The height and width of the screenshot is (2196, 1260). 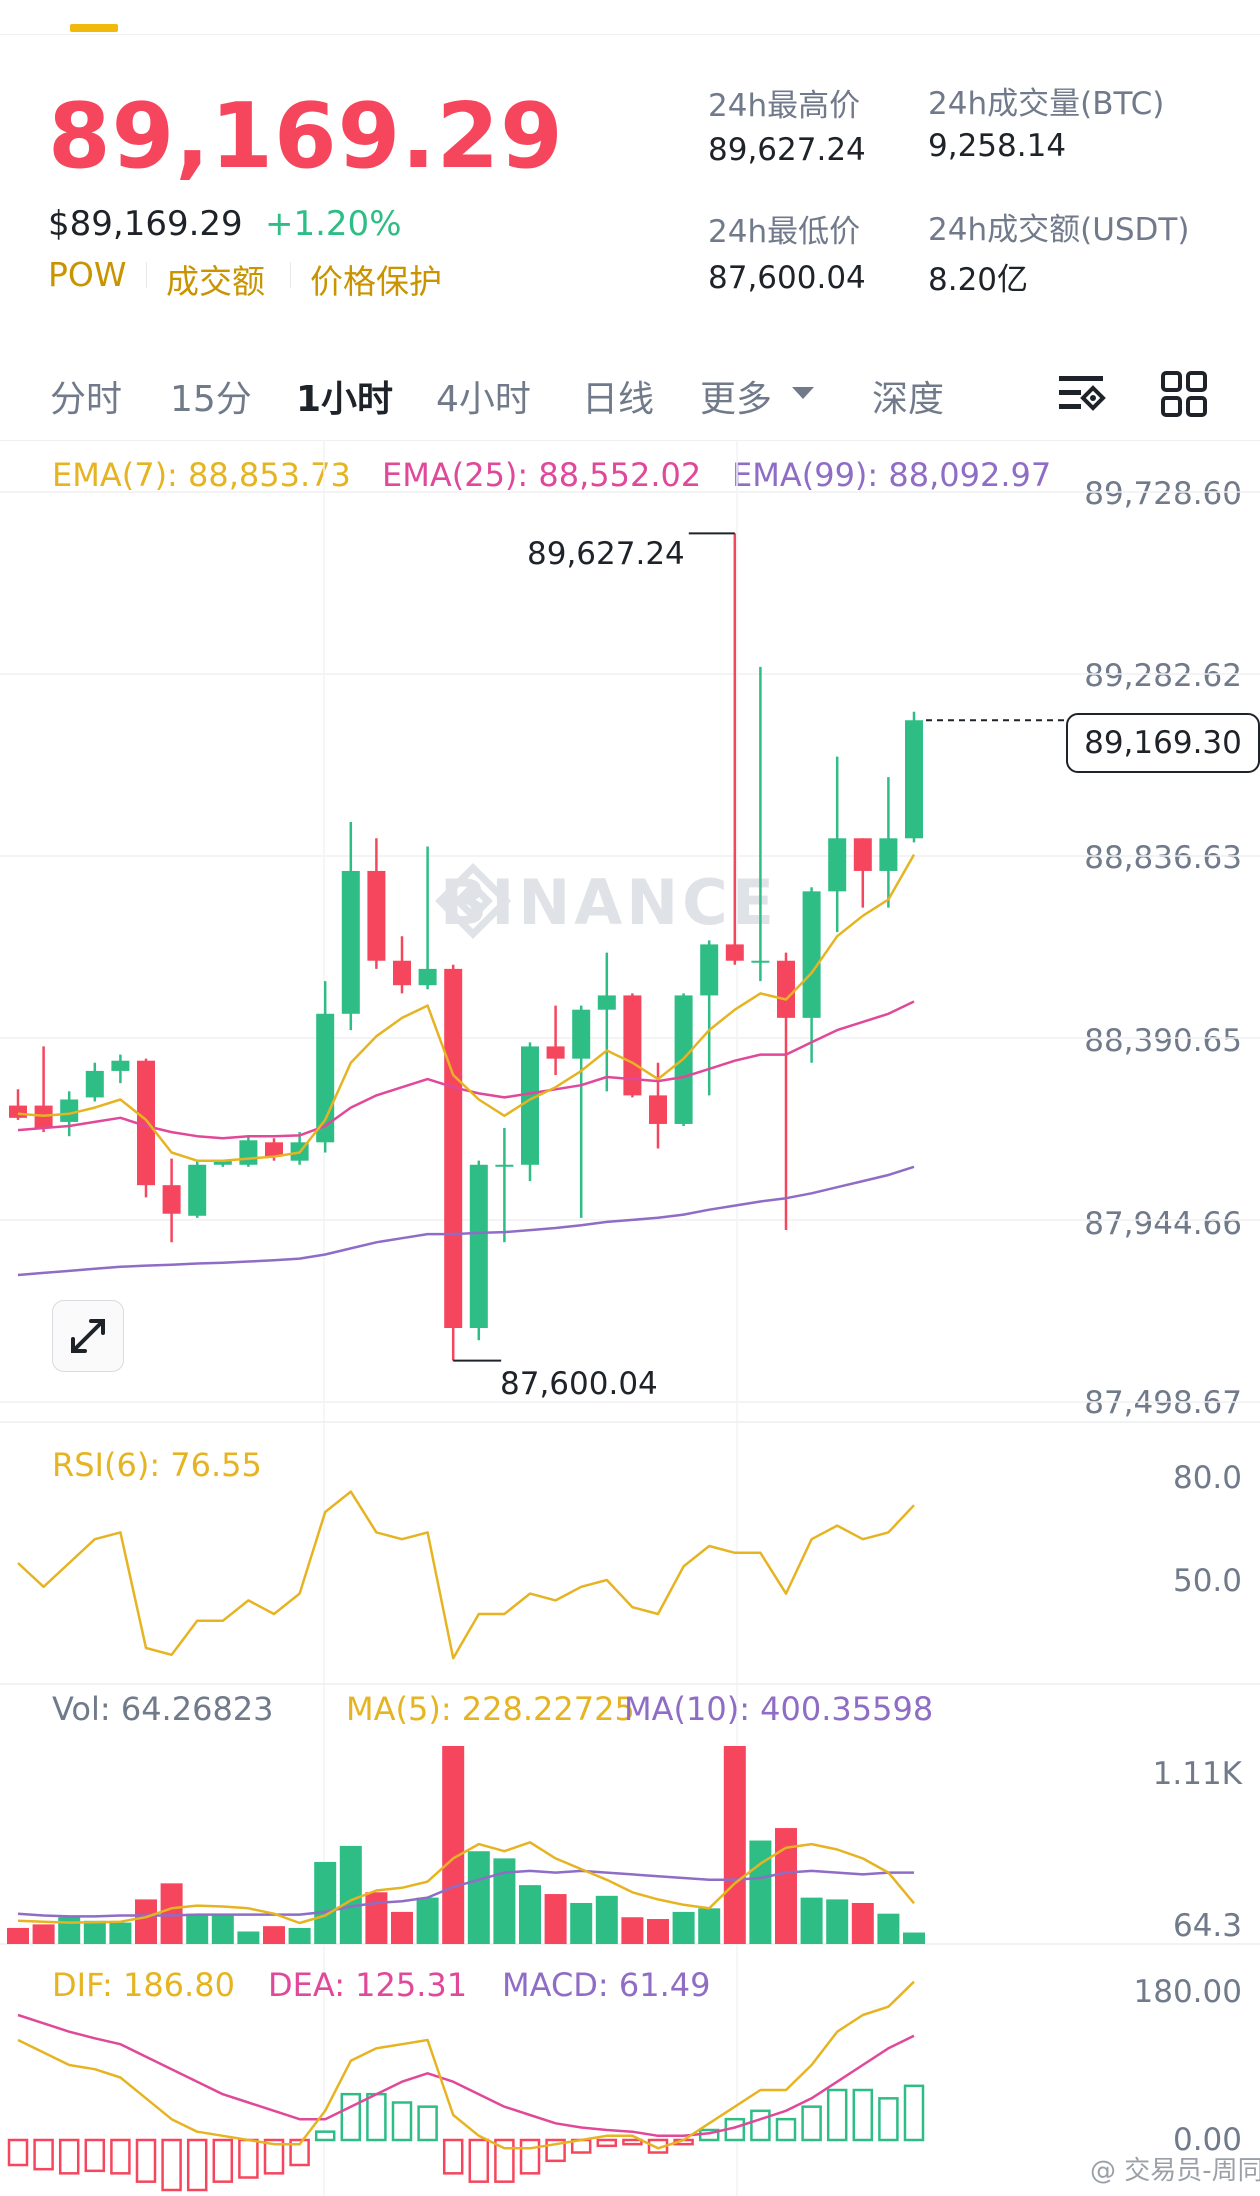 I want to click on fullscreen-button, so click(x=88, y=1336).